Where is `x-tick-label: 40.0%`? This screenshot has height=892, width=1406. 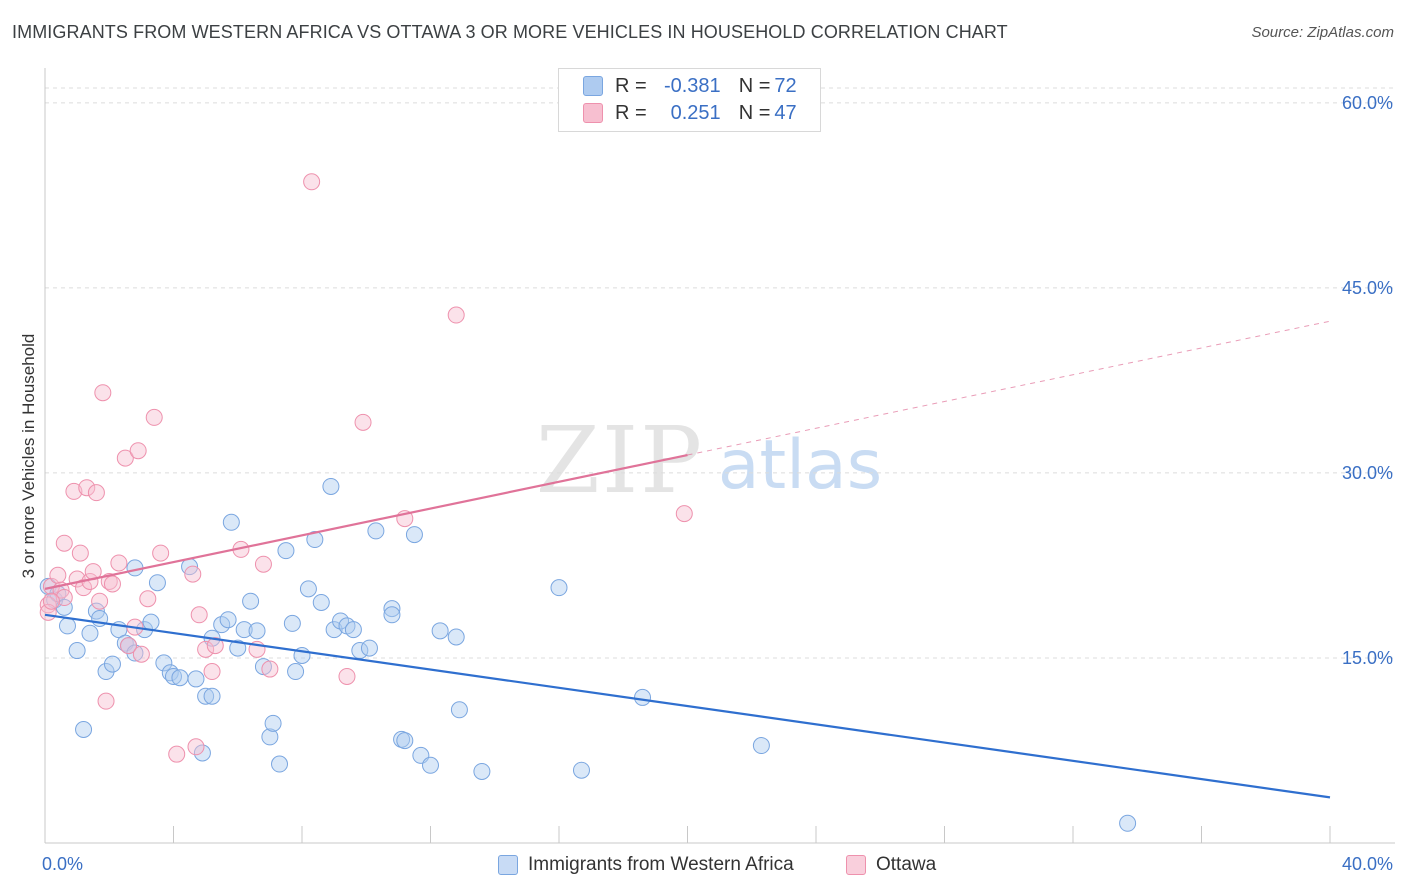
x-tick-label: 40.0% is located at coordinates (1367, 864).